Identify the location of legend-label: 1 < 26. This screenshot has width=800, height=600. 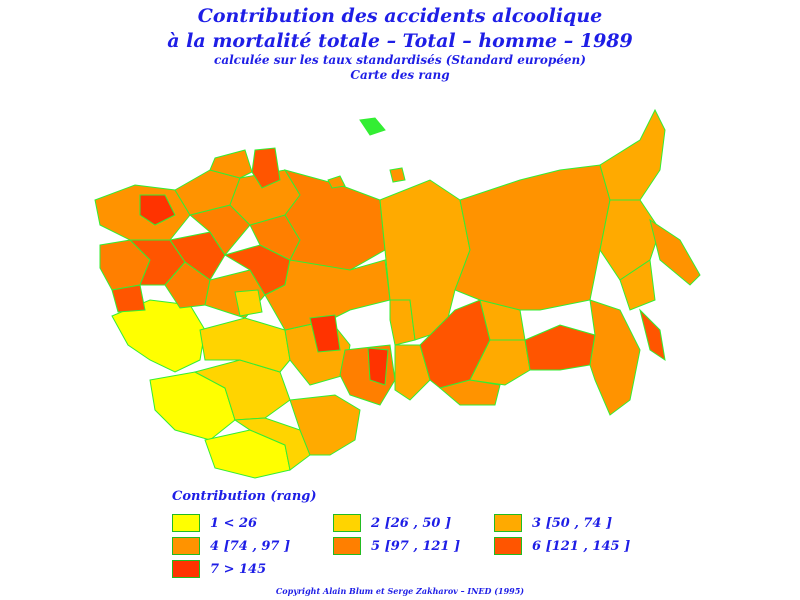
(234, 523).